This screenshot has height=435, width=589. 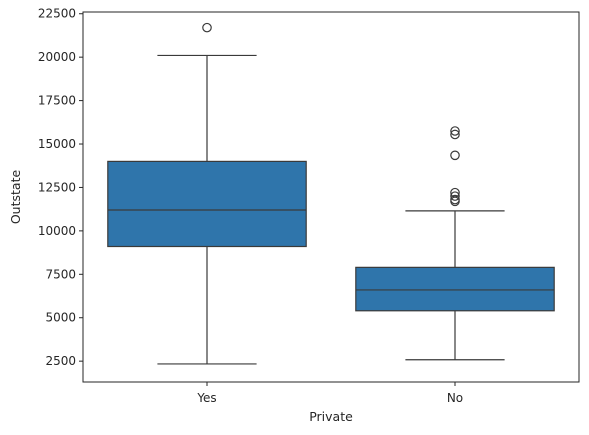 What do you see at coordinates (57, 144) in the screenshot?
I see `y-tick-label: 15000` at bounding box center [57, 144].